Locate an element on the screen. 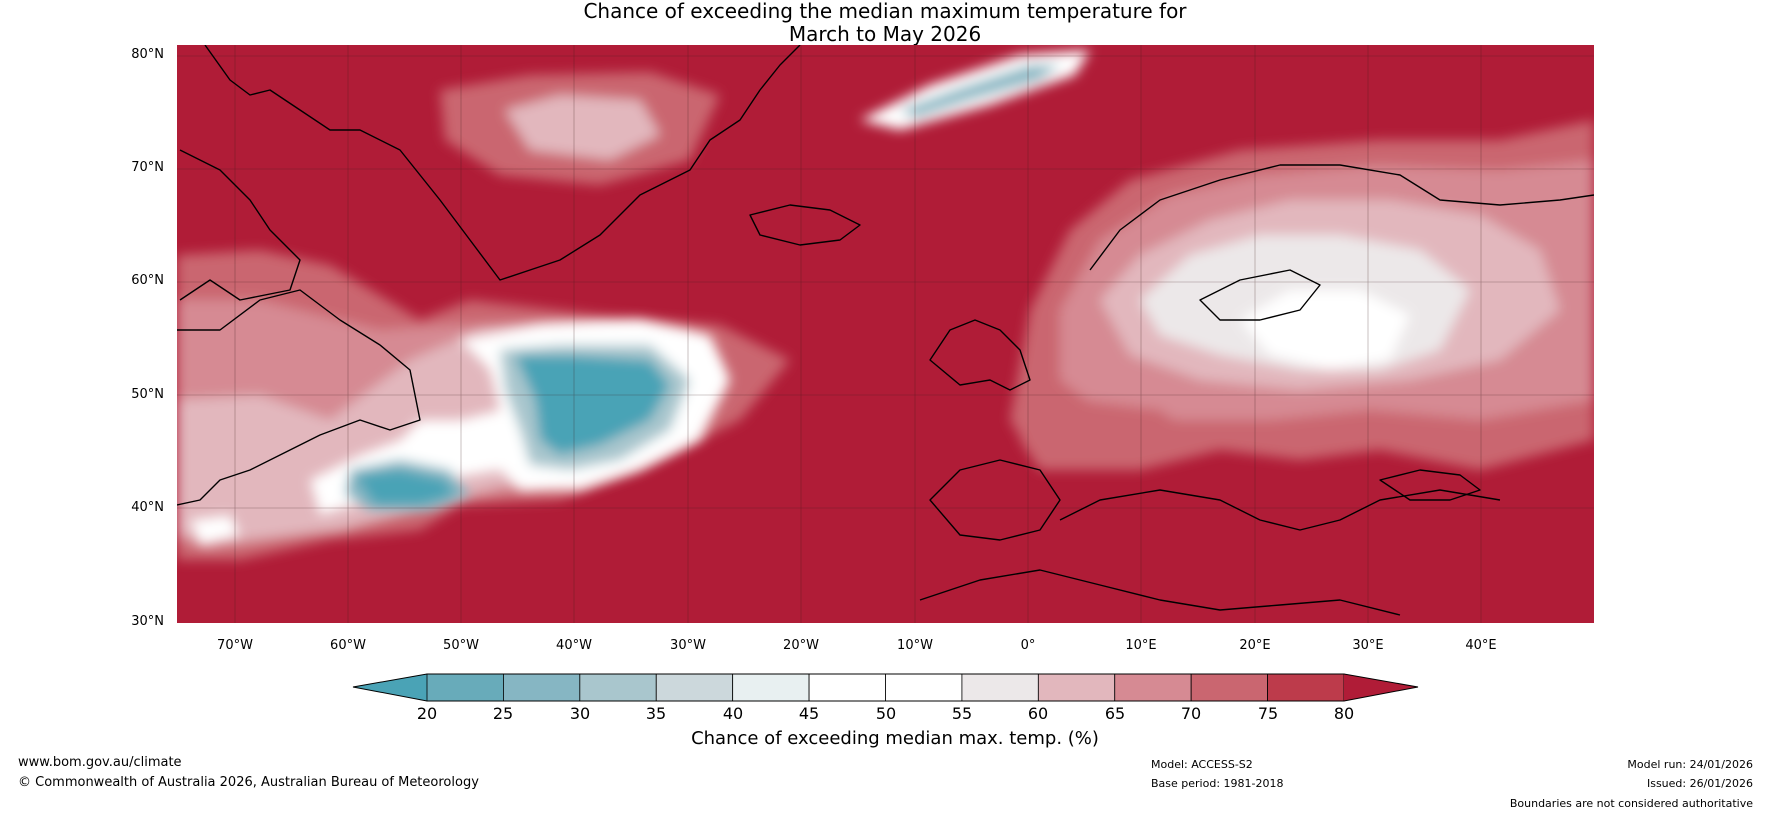 The width and height of the screenshot is (1770, 816). lat-label-60n: 60°N is located at coordinates (147, 280).